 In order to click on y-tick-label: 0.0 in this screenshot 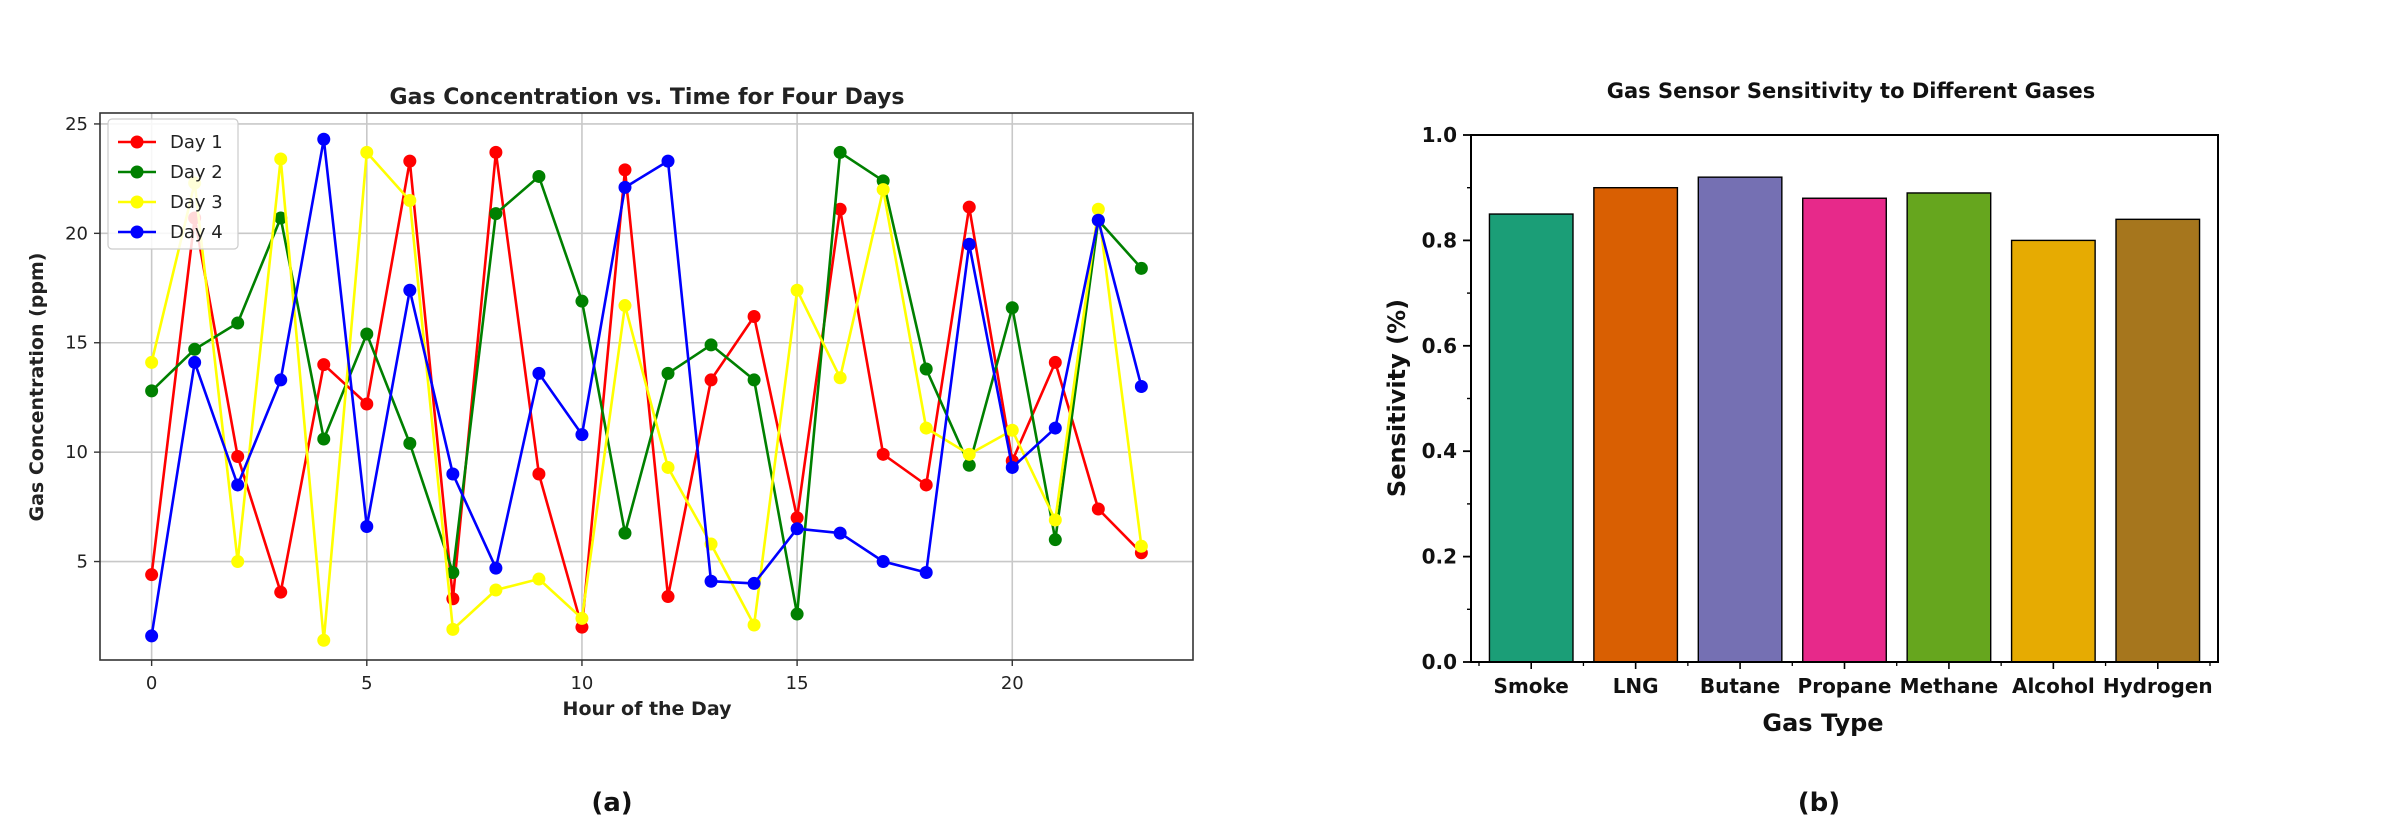, I will do `click(1439, 662)`.